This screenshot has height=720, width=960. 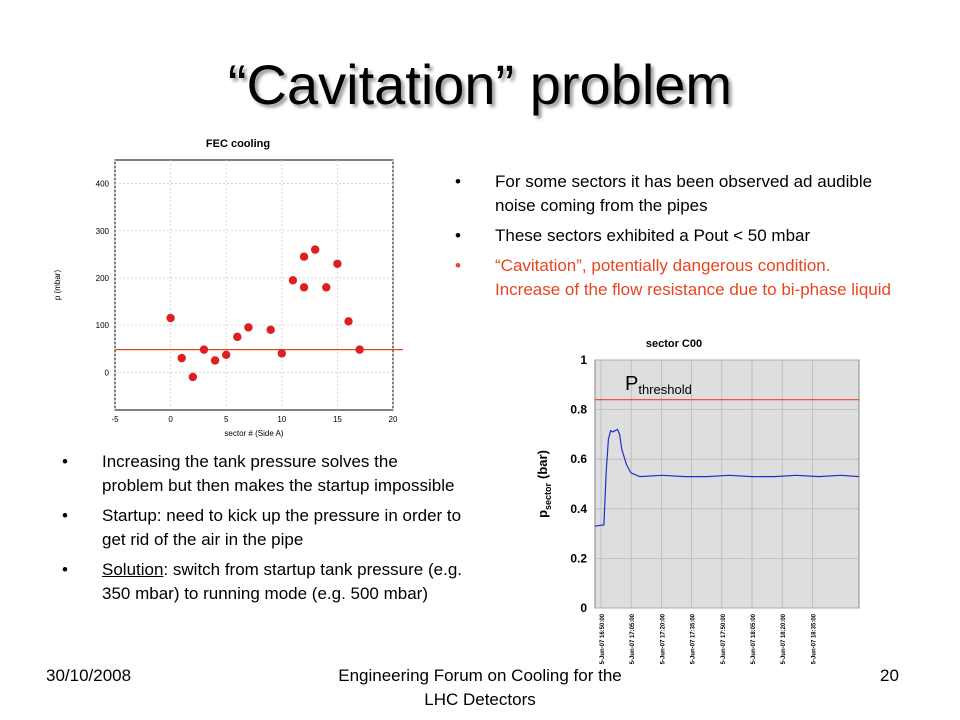 I want to click on slide-title: “Cavitation” problem, so click(x=480, y=84).